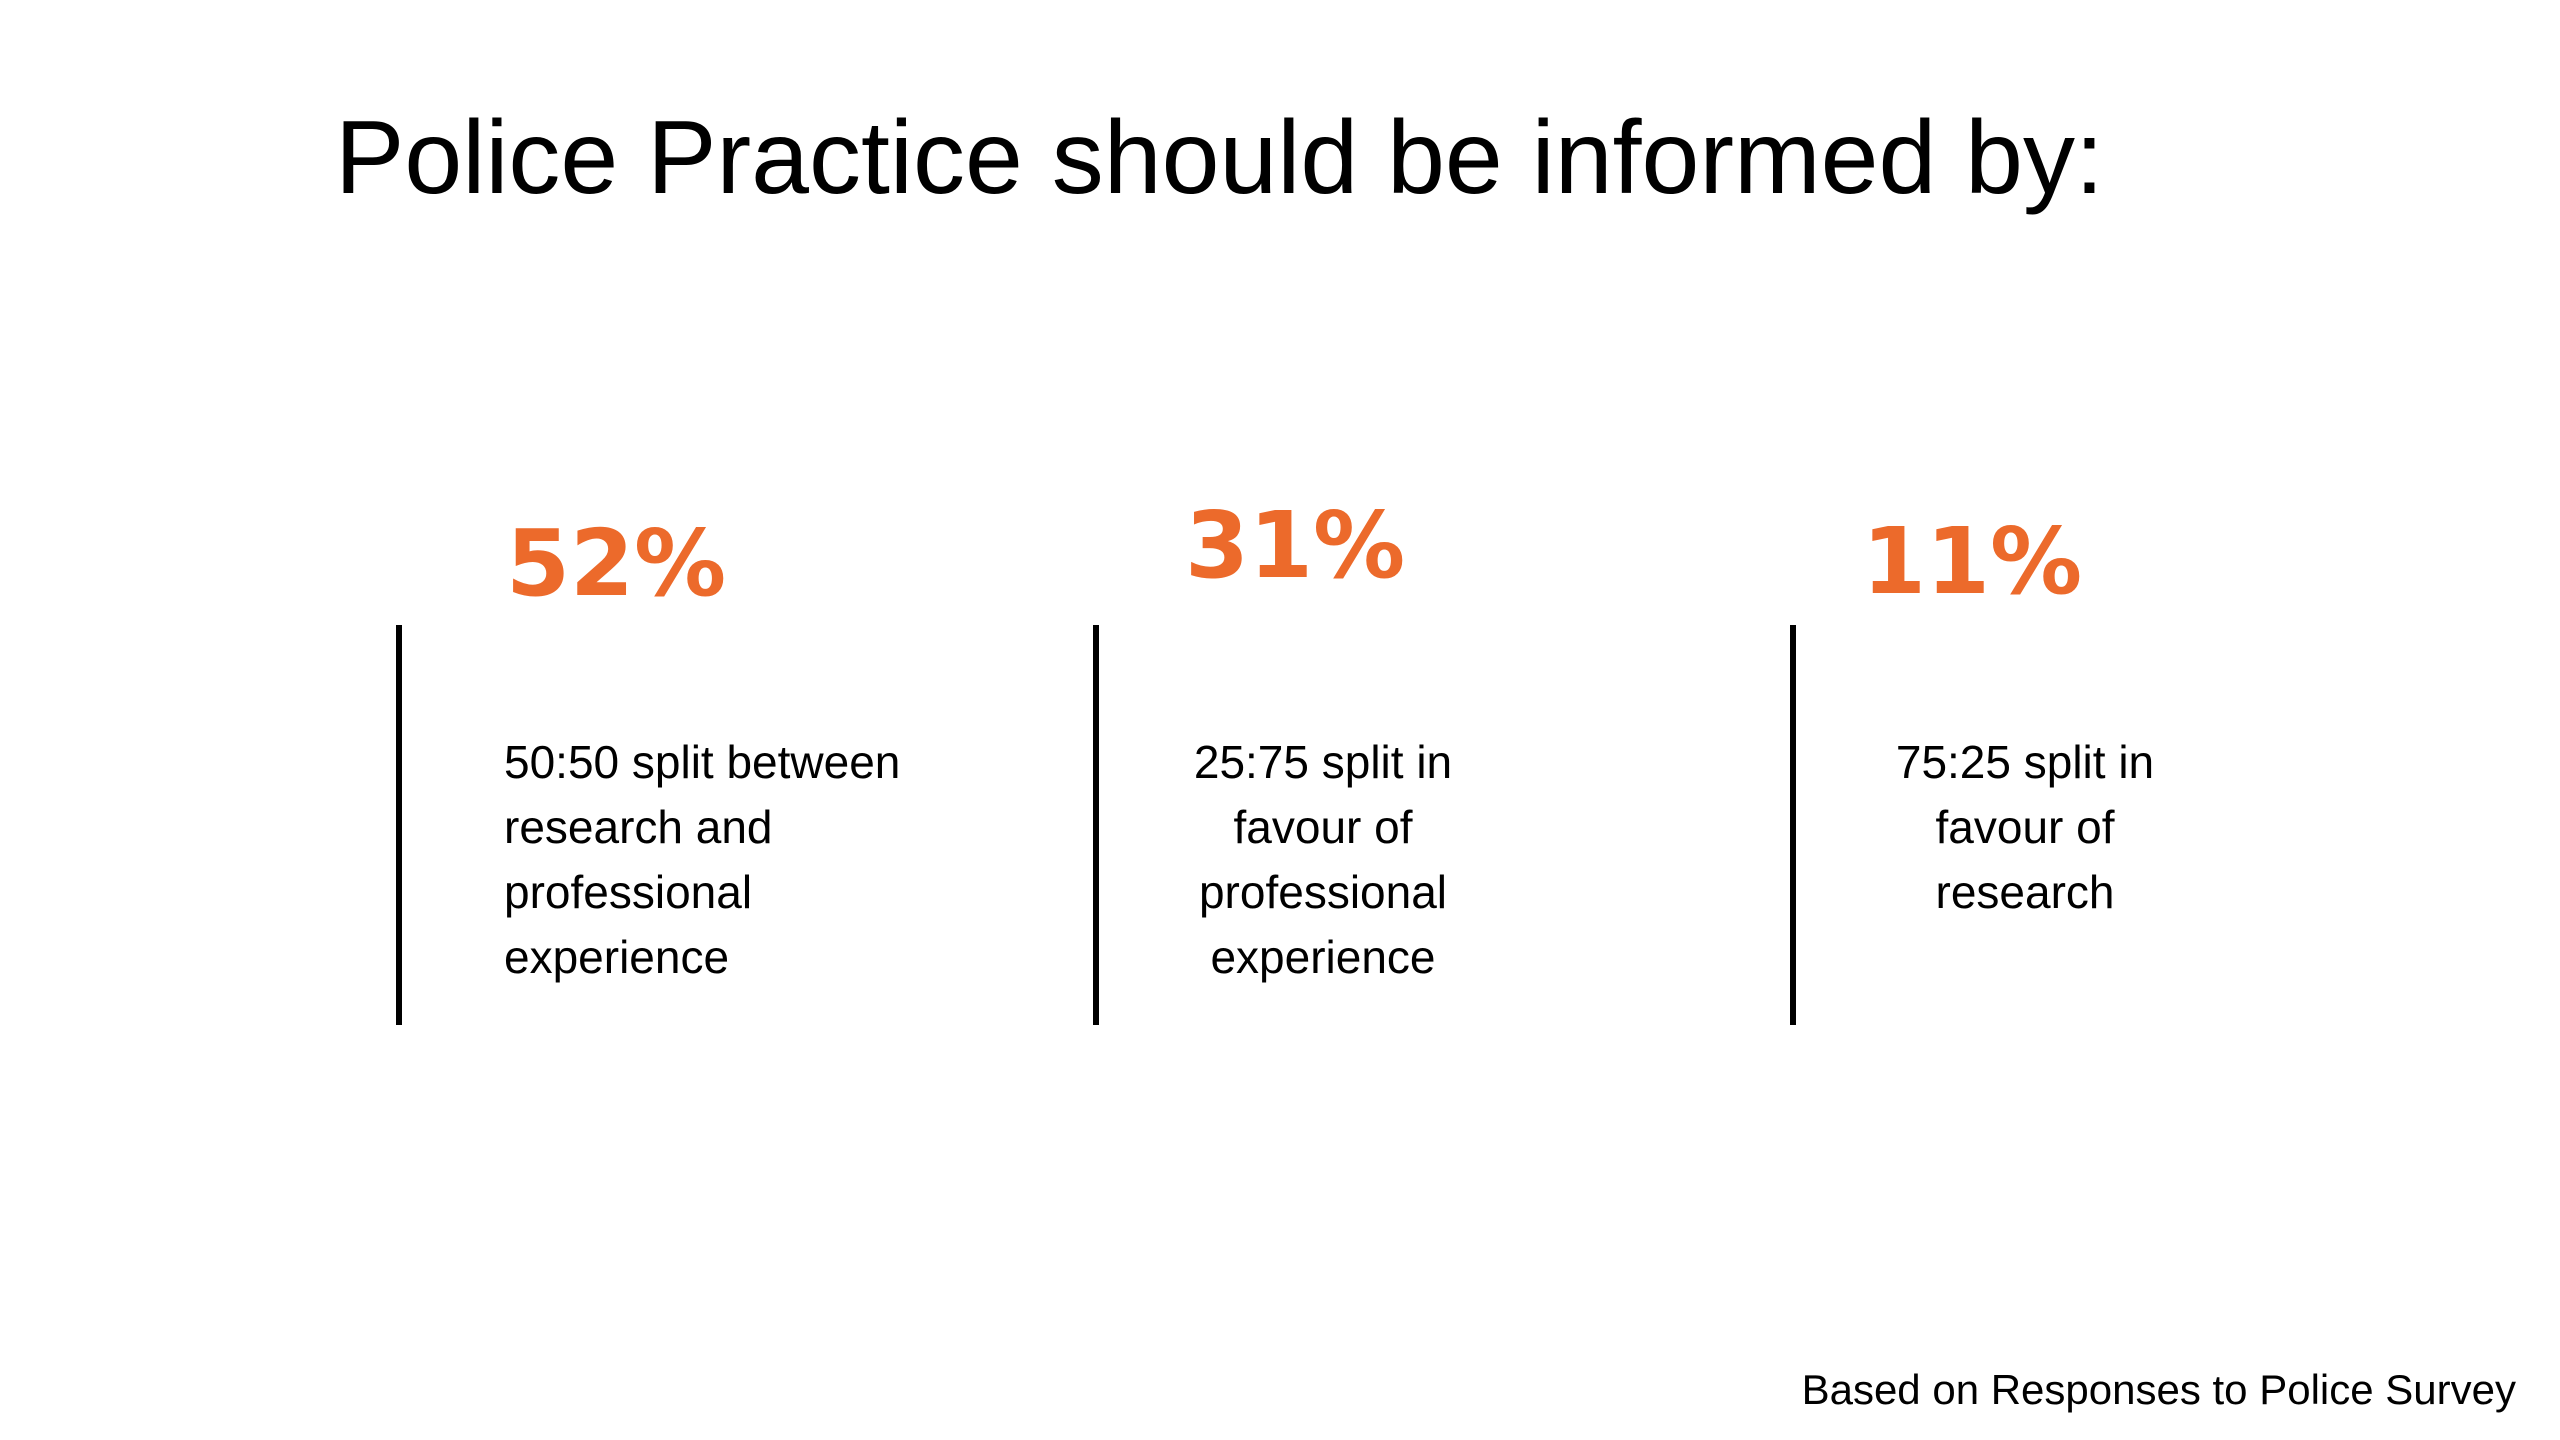  What do you see at coordinates (1219, 158) in the screenshot?
I see `slide-title: Police Practice should be informed by:` at bounding box center [1219, 158].